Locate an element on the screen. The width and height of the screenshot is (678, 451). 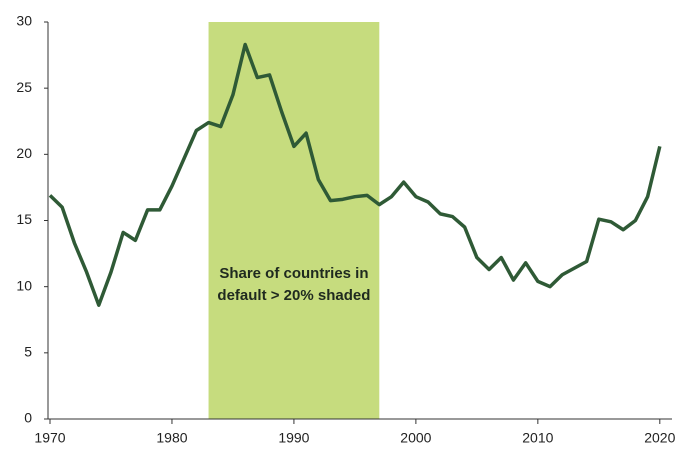
x-tick-label: 1990 is located at coordinates (293, 438).